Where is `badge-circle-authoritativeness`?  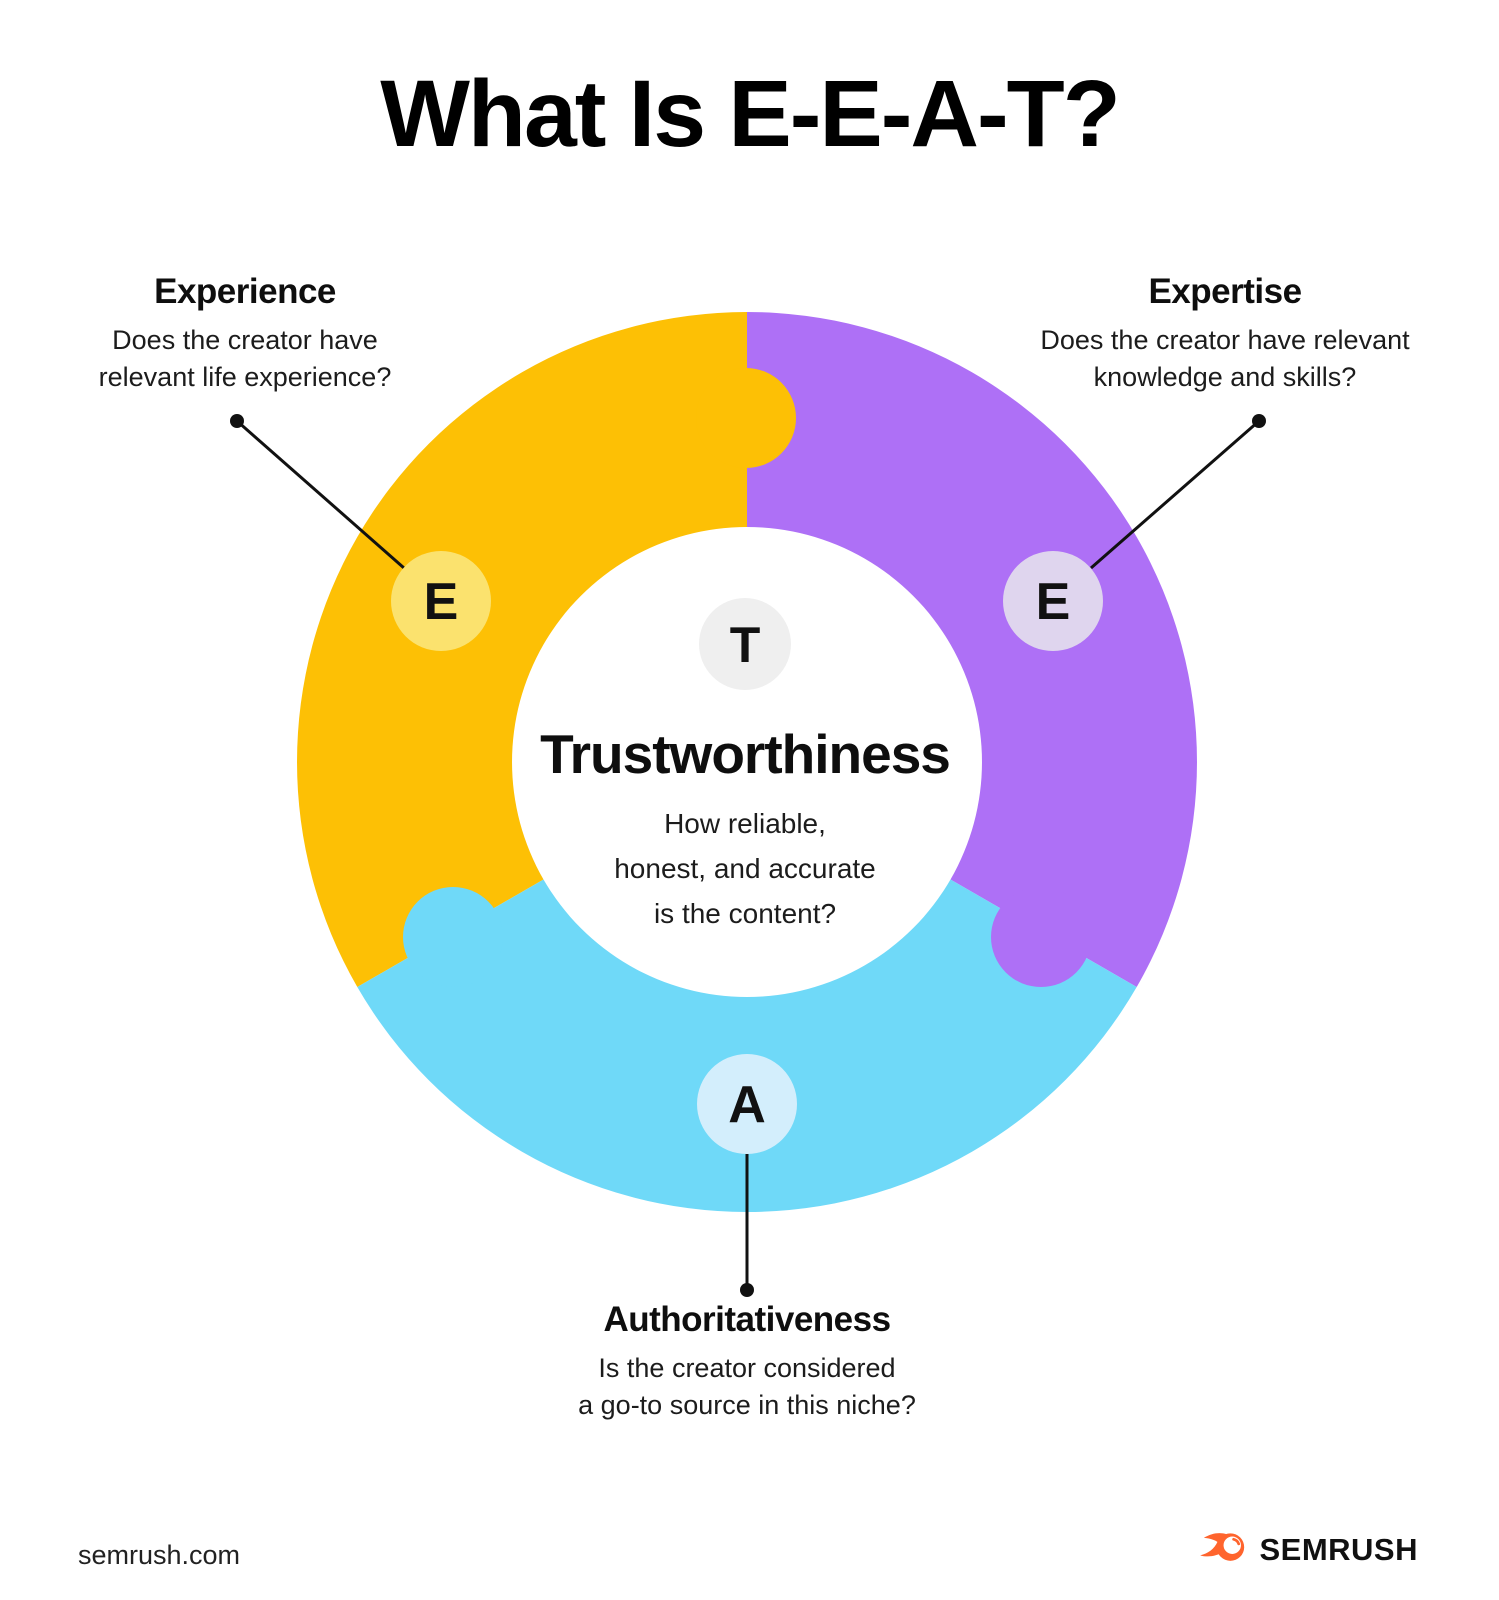
badge-circle-authoritativeness is located at coordinates (747, 1104).